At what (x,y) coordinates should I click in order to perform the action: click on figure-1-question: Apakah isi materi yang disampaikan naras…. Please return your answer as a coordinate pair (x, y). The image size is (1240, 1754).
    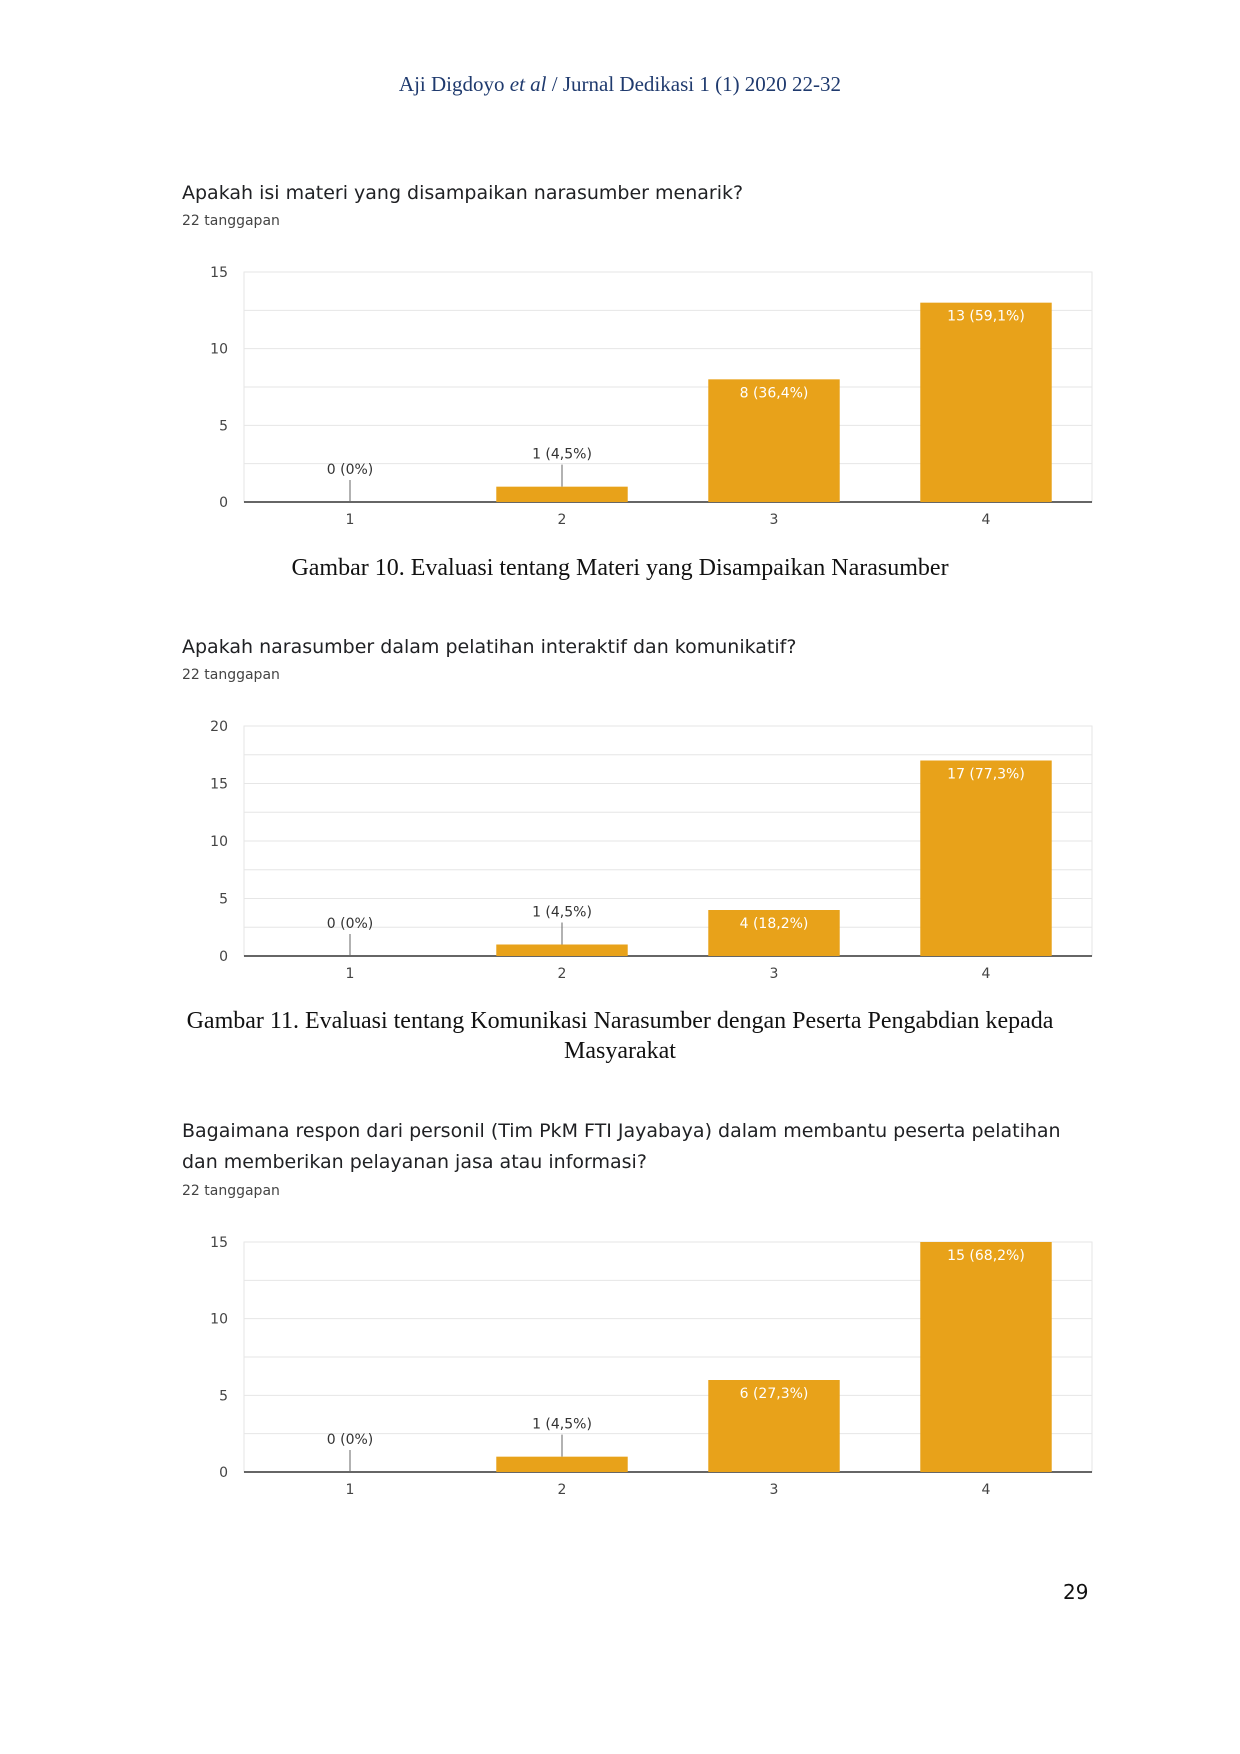
    Looking at the image, I should click on (463, 193).